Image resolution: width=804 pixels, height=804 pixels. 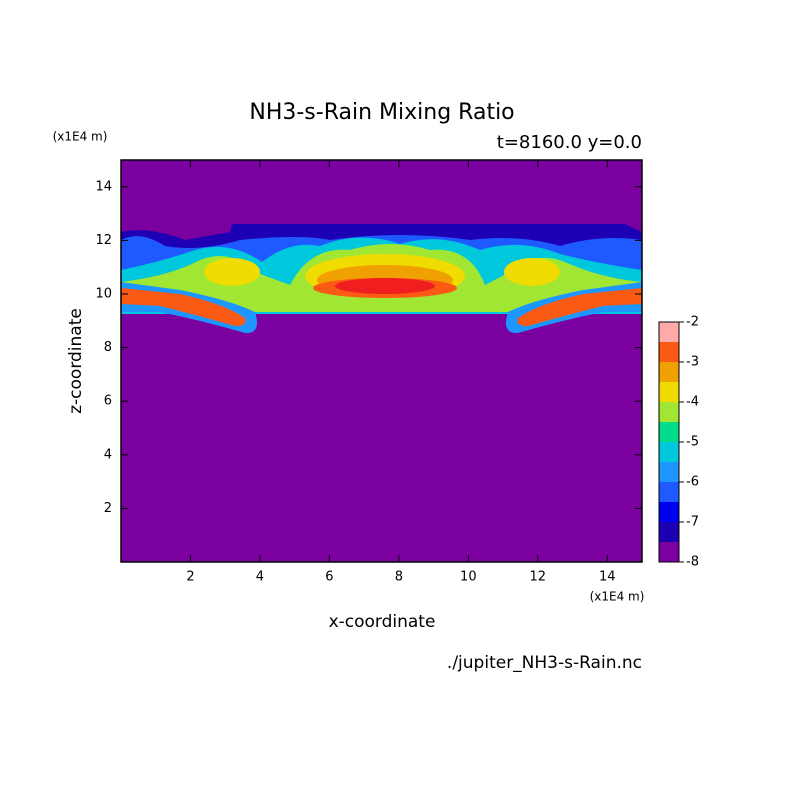 What do you see at coordinates (103, 294) in the screenshot?
I see `y-tick-label: 10` at bounding box center [103, 294].